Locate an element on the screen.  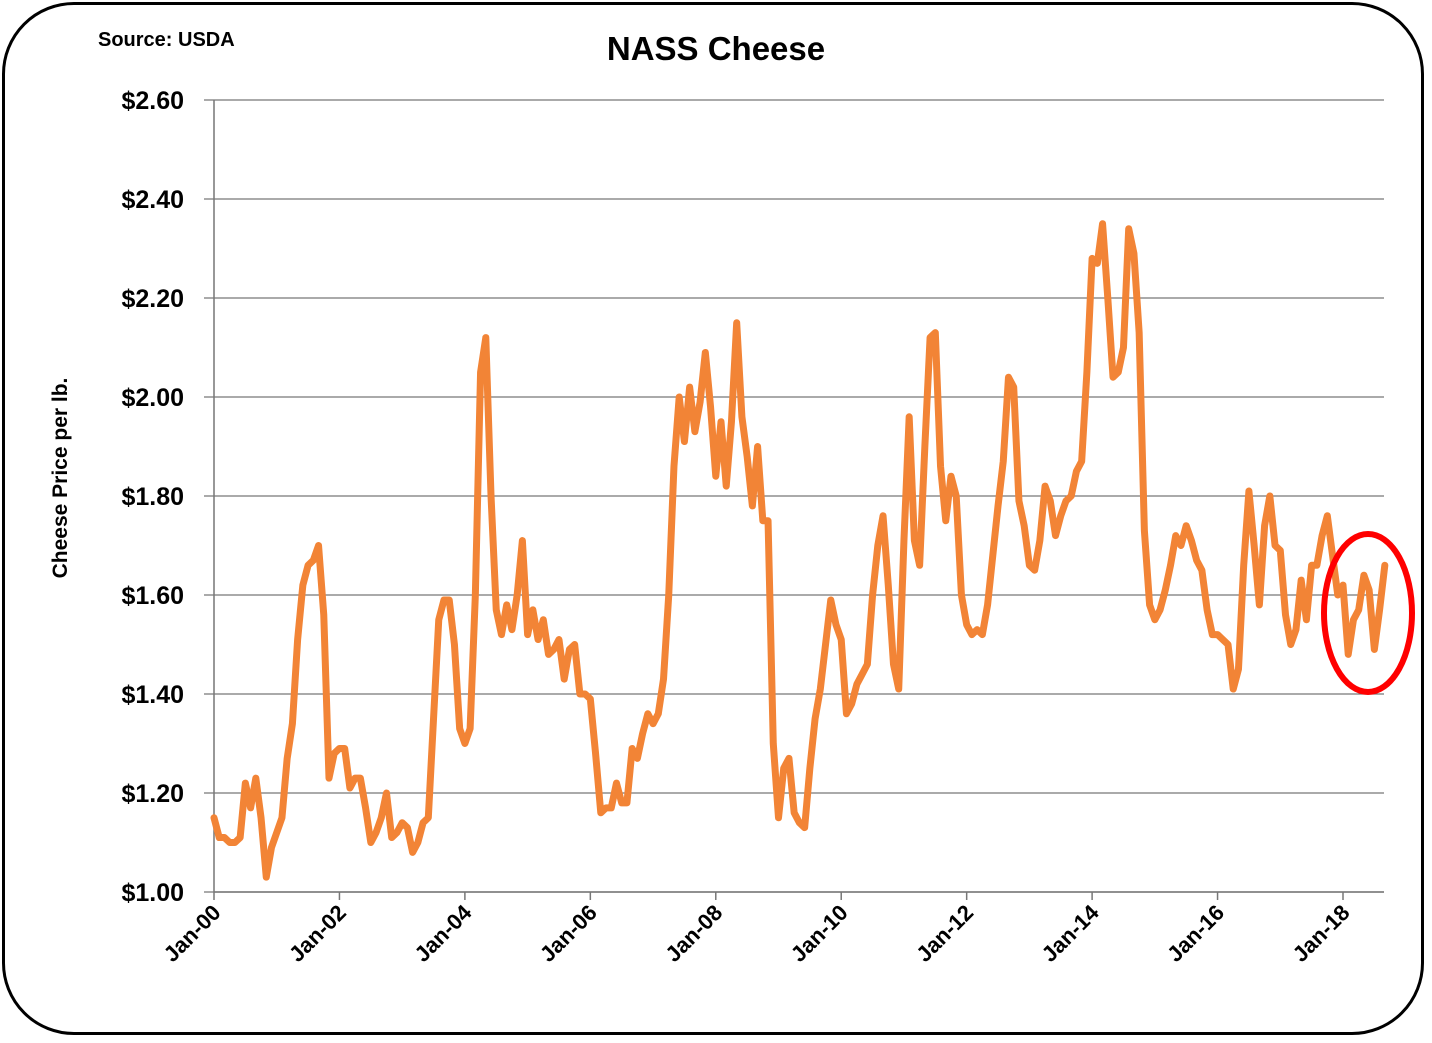
y-tick-label: $1.20 is located at coordinates (152, 794).